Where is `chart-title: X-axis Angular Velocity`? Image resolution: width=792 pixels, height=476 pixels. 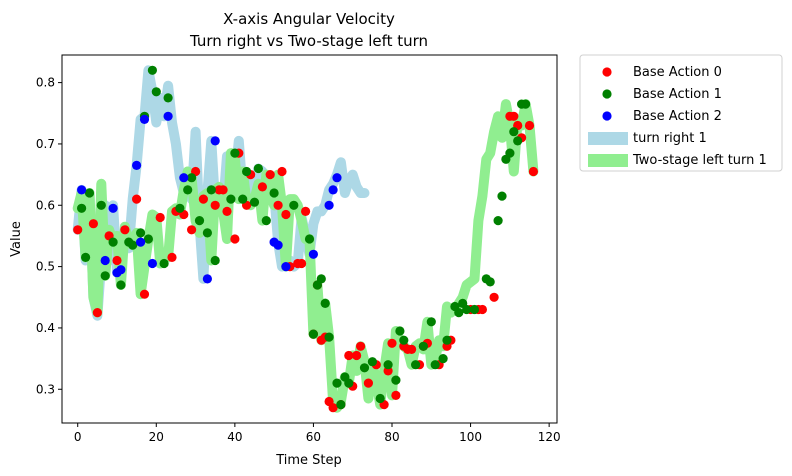 chart-title: X-axis Angular Velocity is located at coordinates (309, 19).